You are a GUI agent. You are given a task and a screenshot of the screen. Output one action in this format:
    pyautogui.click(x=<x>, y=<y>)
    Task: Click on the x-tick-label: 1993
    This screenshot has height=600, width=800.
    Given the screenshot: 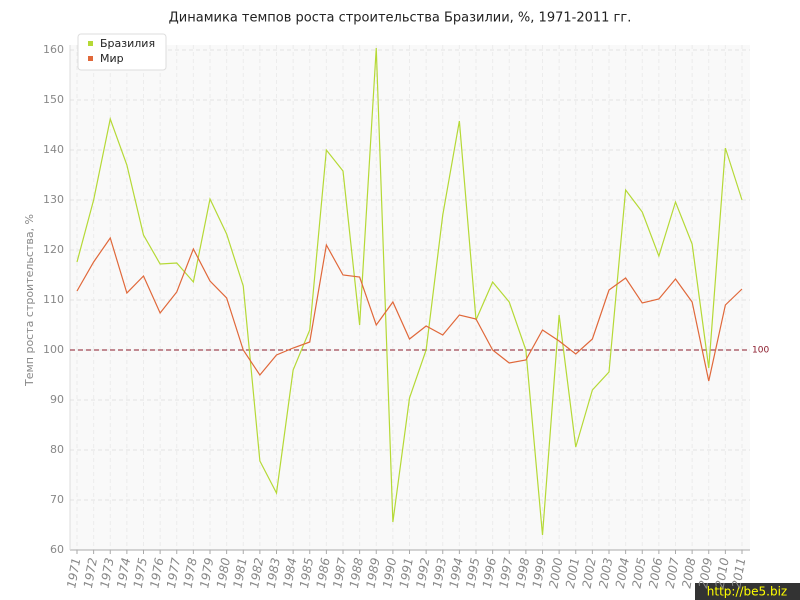 What is the action you would take?
    pyautogui.click(x=439, y=573)
    